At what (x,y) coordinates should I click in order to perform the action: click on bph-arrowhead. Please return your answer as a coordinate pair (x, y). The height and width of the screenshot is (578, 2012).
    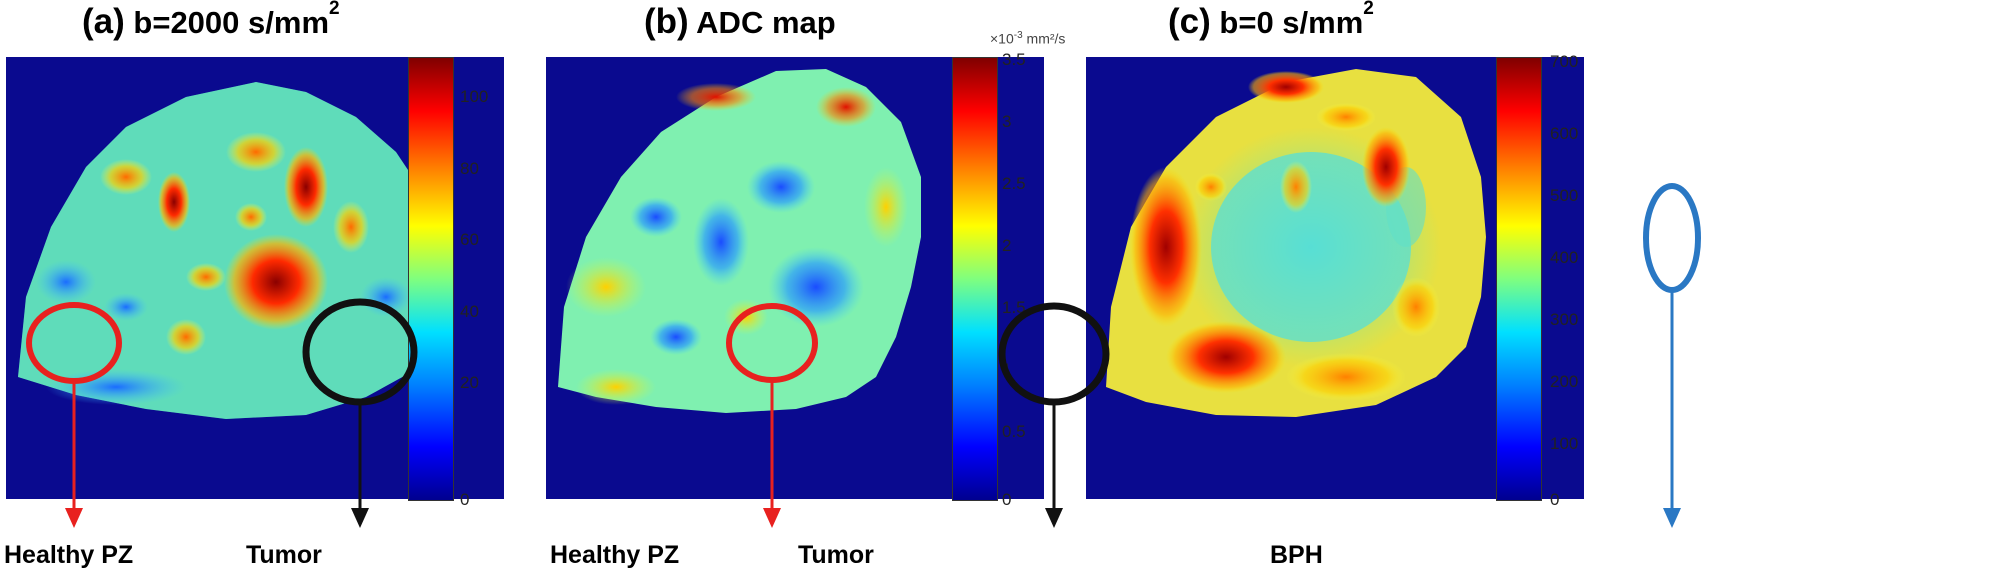
    Looking at the image, I should click on (1672, 518).